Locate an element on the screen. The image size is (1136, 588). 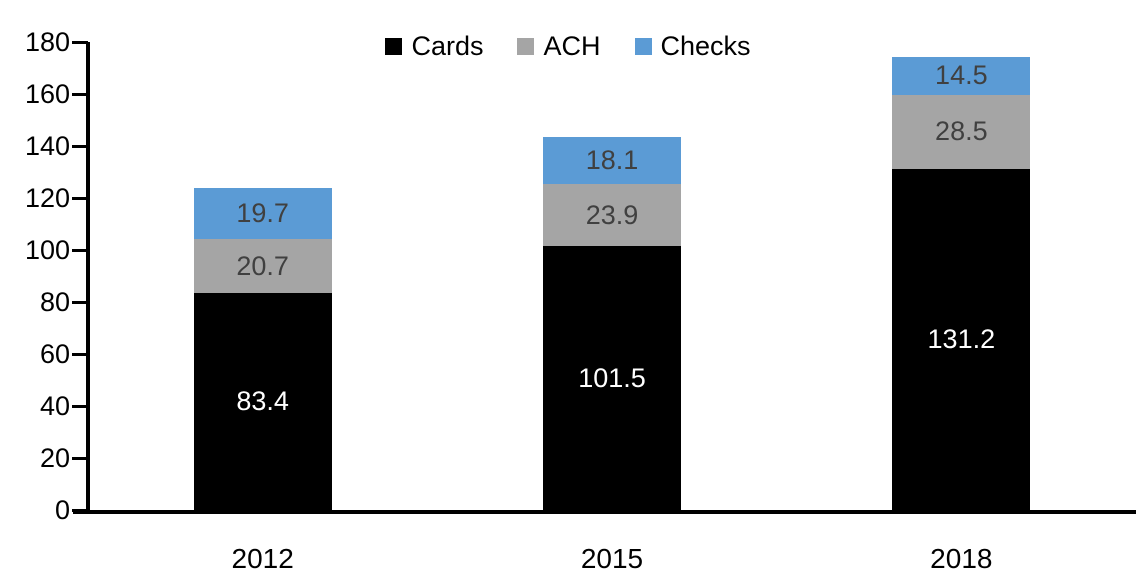
data-label: 20.7 is located at coordinates (262, 265).